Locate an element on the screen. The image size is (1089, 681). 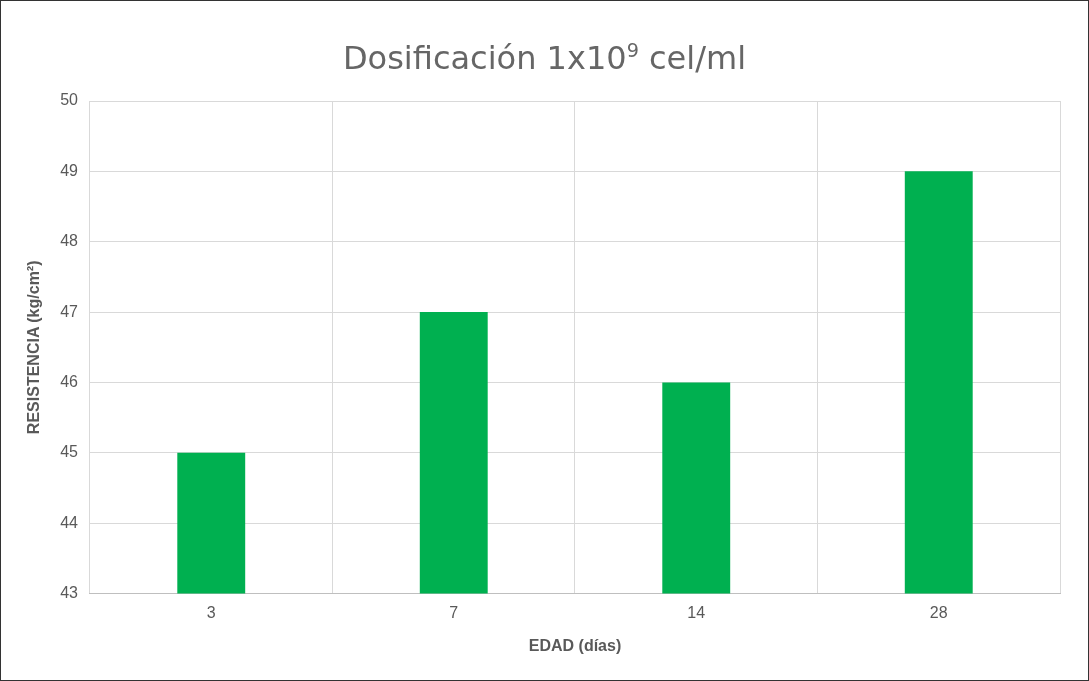
y-tick-label: 47 is located at coordinates (69, 311).